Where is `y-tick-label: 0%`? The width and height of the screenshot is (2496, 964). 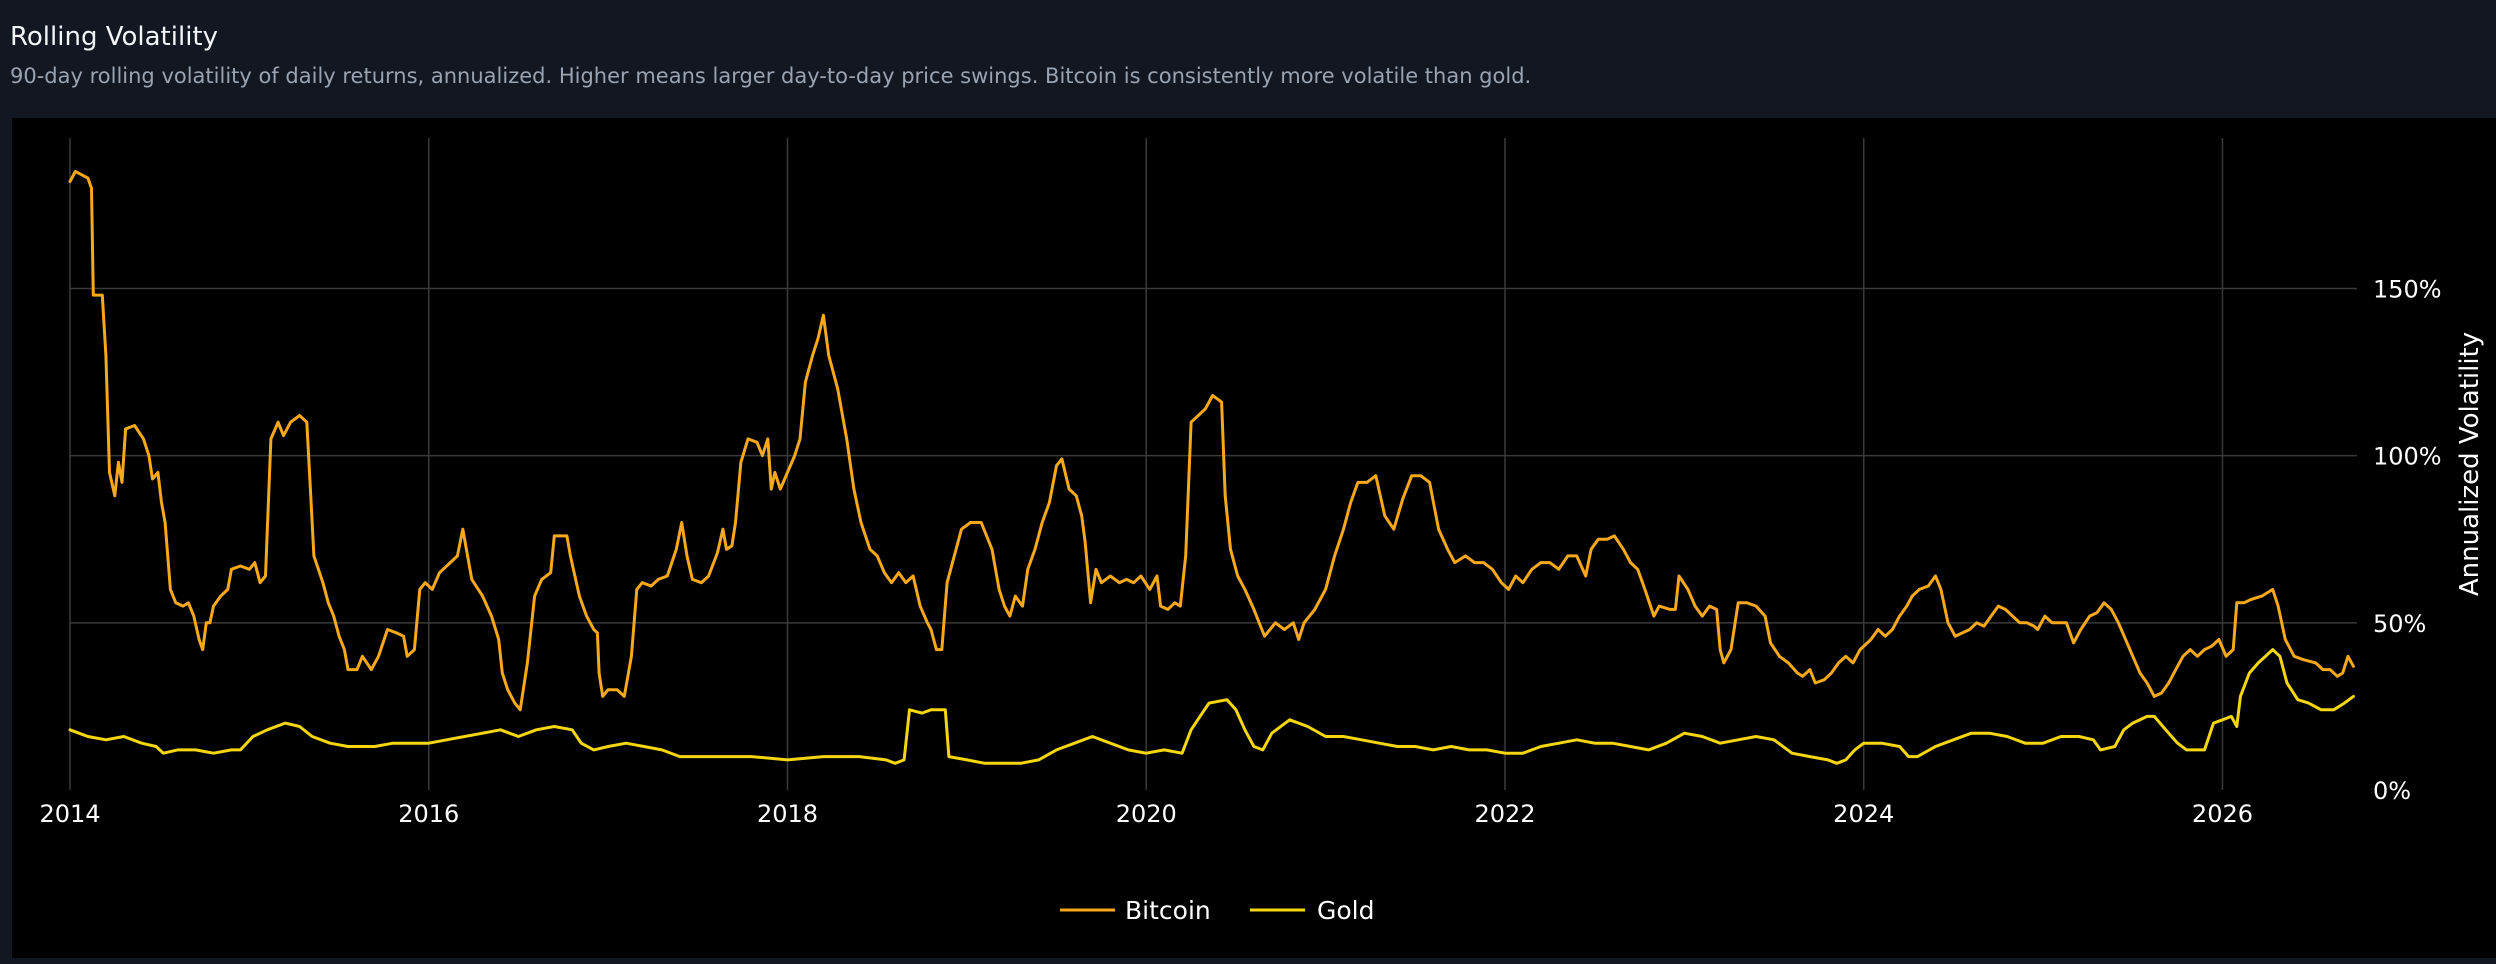
y-tick-label: 0% is located at coordinates (2392, 791).